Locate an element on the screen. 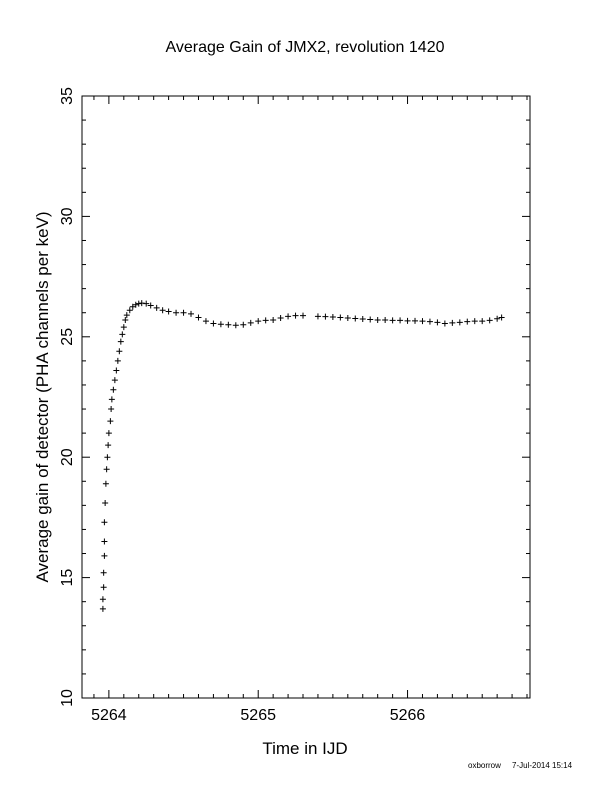 This screenshot has width=612, height=792. footer-timestamp: 7-Jul-2014 15:14 is located at coordinates (542, 765).